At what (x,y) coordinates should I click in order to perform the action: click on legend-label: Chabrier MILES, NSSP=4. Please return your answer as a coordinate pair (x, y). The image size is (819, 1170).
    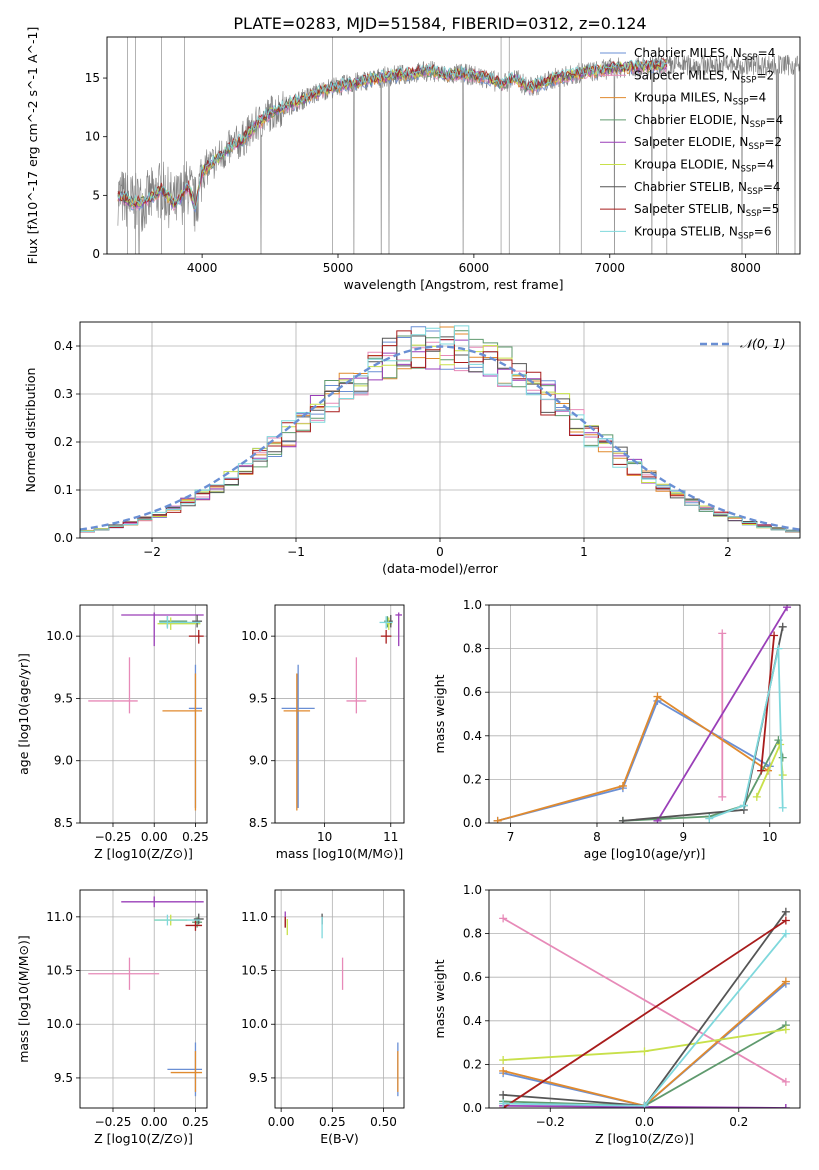
    Looking at the image, I should click on (704, 54).